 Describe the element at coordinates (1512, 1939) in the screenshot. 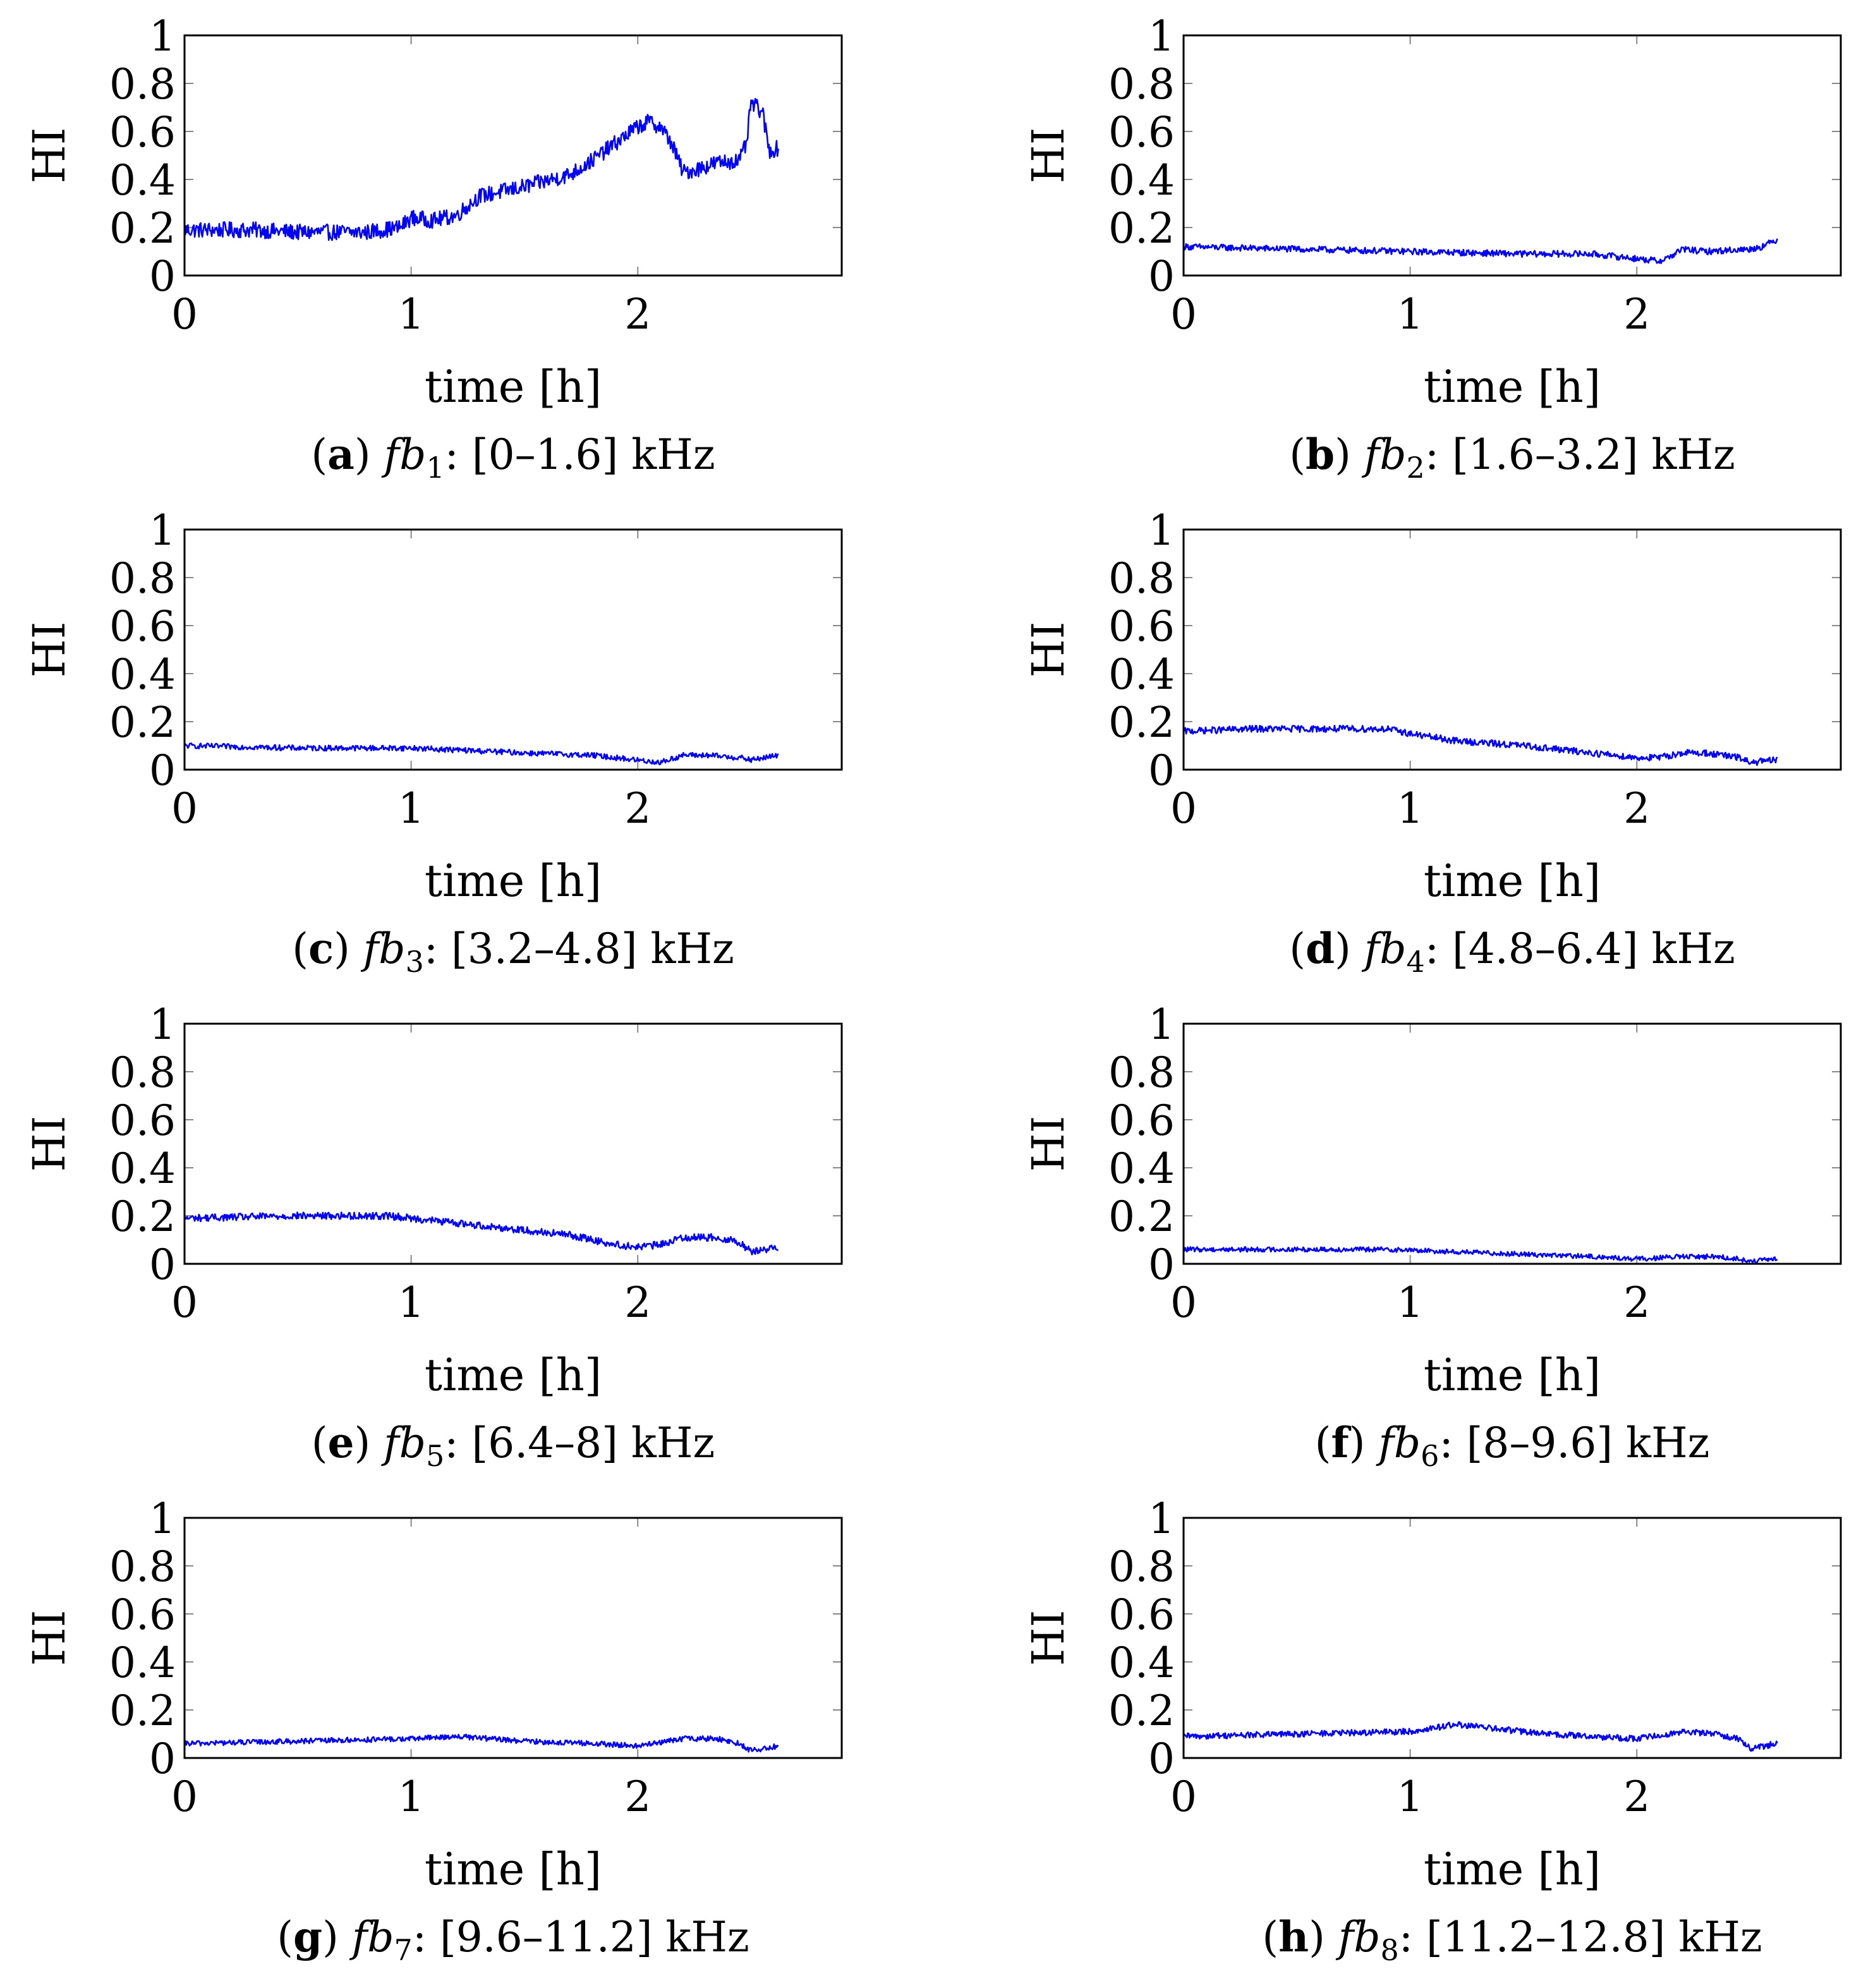

I see `subfigure-caption: (h) fb8: [11.2–12.8] kHz` at that location.